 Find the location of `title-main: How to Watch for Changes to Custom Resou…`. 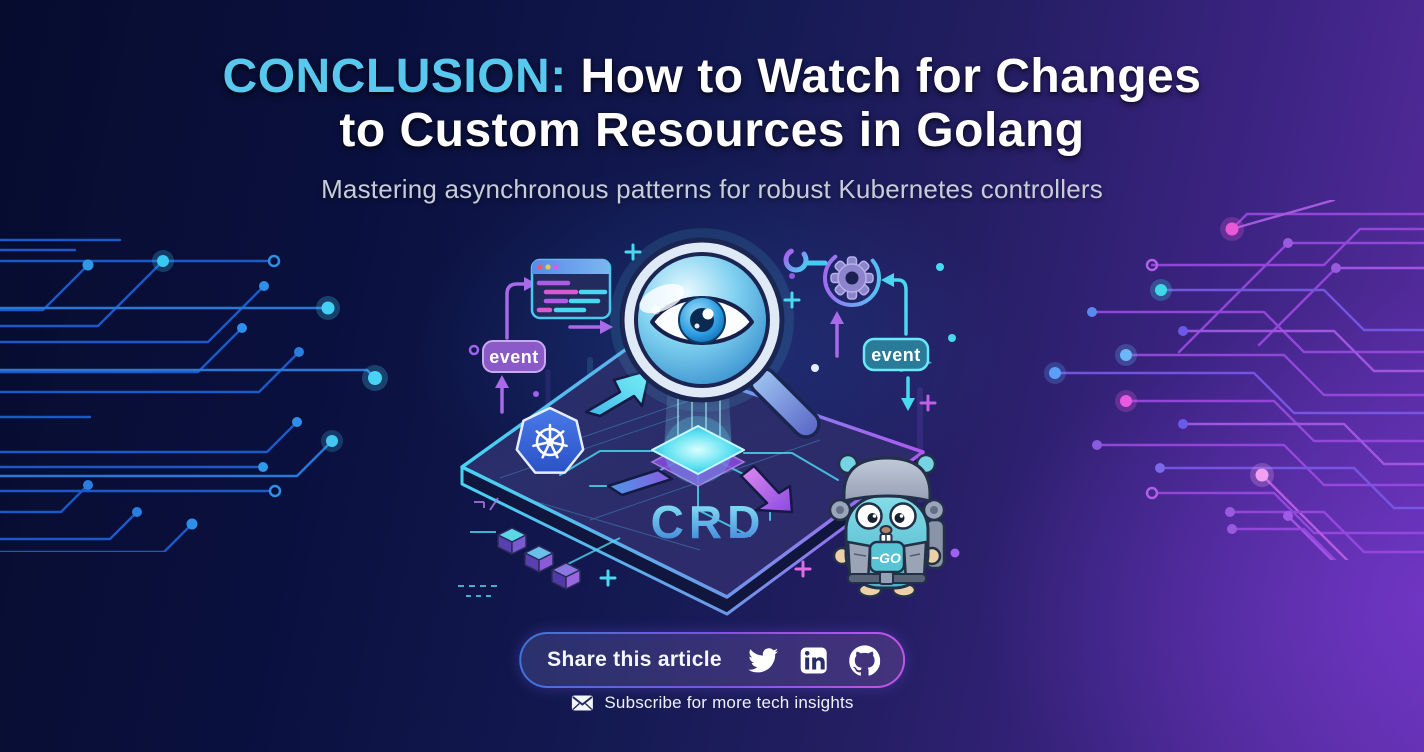

title-main: How to Watch for Changes to Custom Resou… is located at coordinates (770, 103).